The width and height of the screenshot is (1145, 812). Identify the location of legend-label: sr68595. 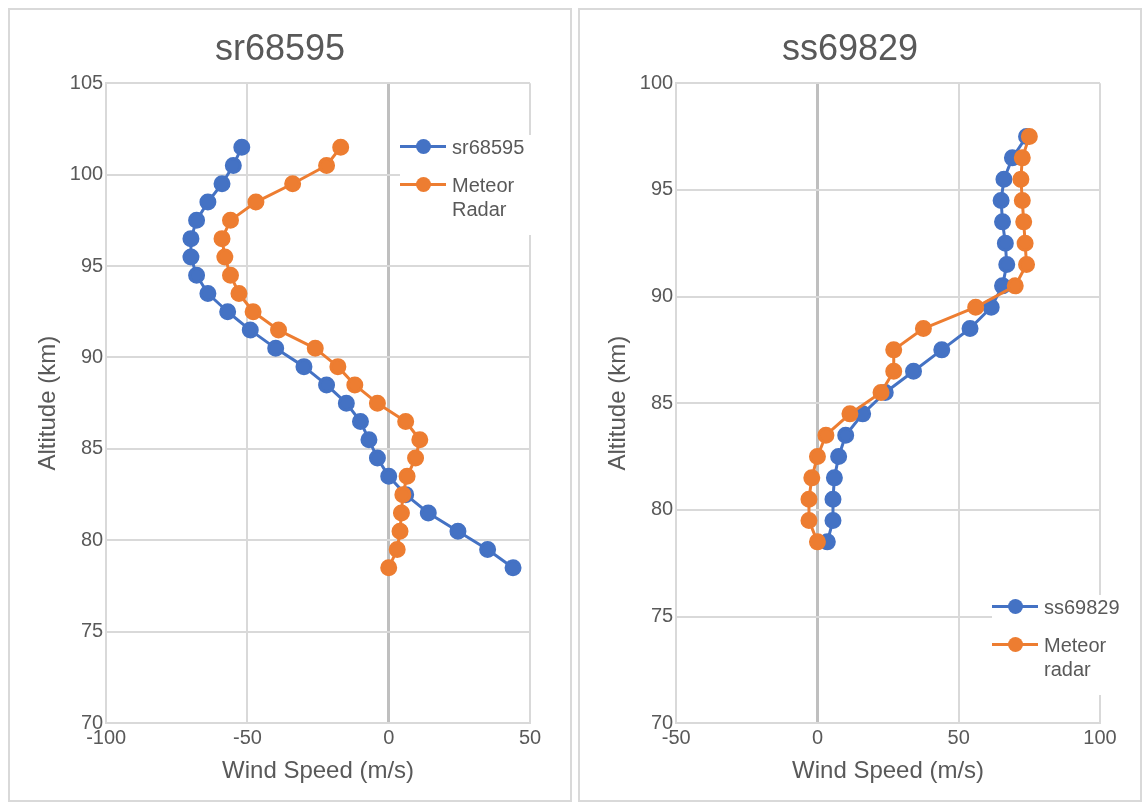
(489, 147).